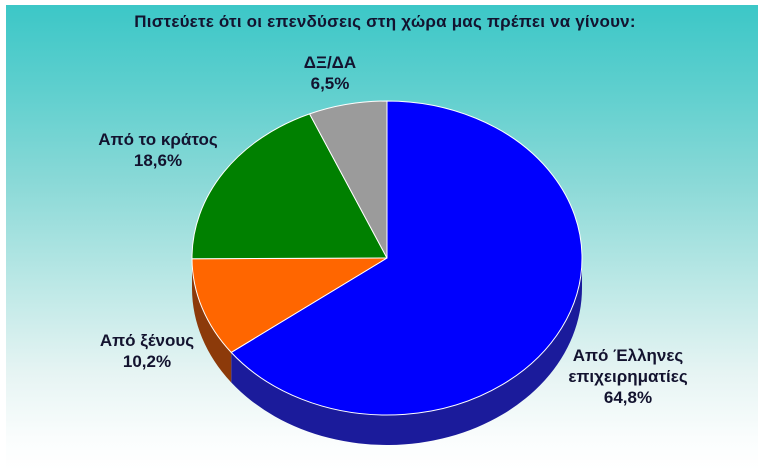  Describe the element at coordinates (330, 73) in the screenshot. I see `slice-label-dk-da: ΔΞ/ΔΑ 6,5%` at that location.